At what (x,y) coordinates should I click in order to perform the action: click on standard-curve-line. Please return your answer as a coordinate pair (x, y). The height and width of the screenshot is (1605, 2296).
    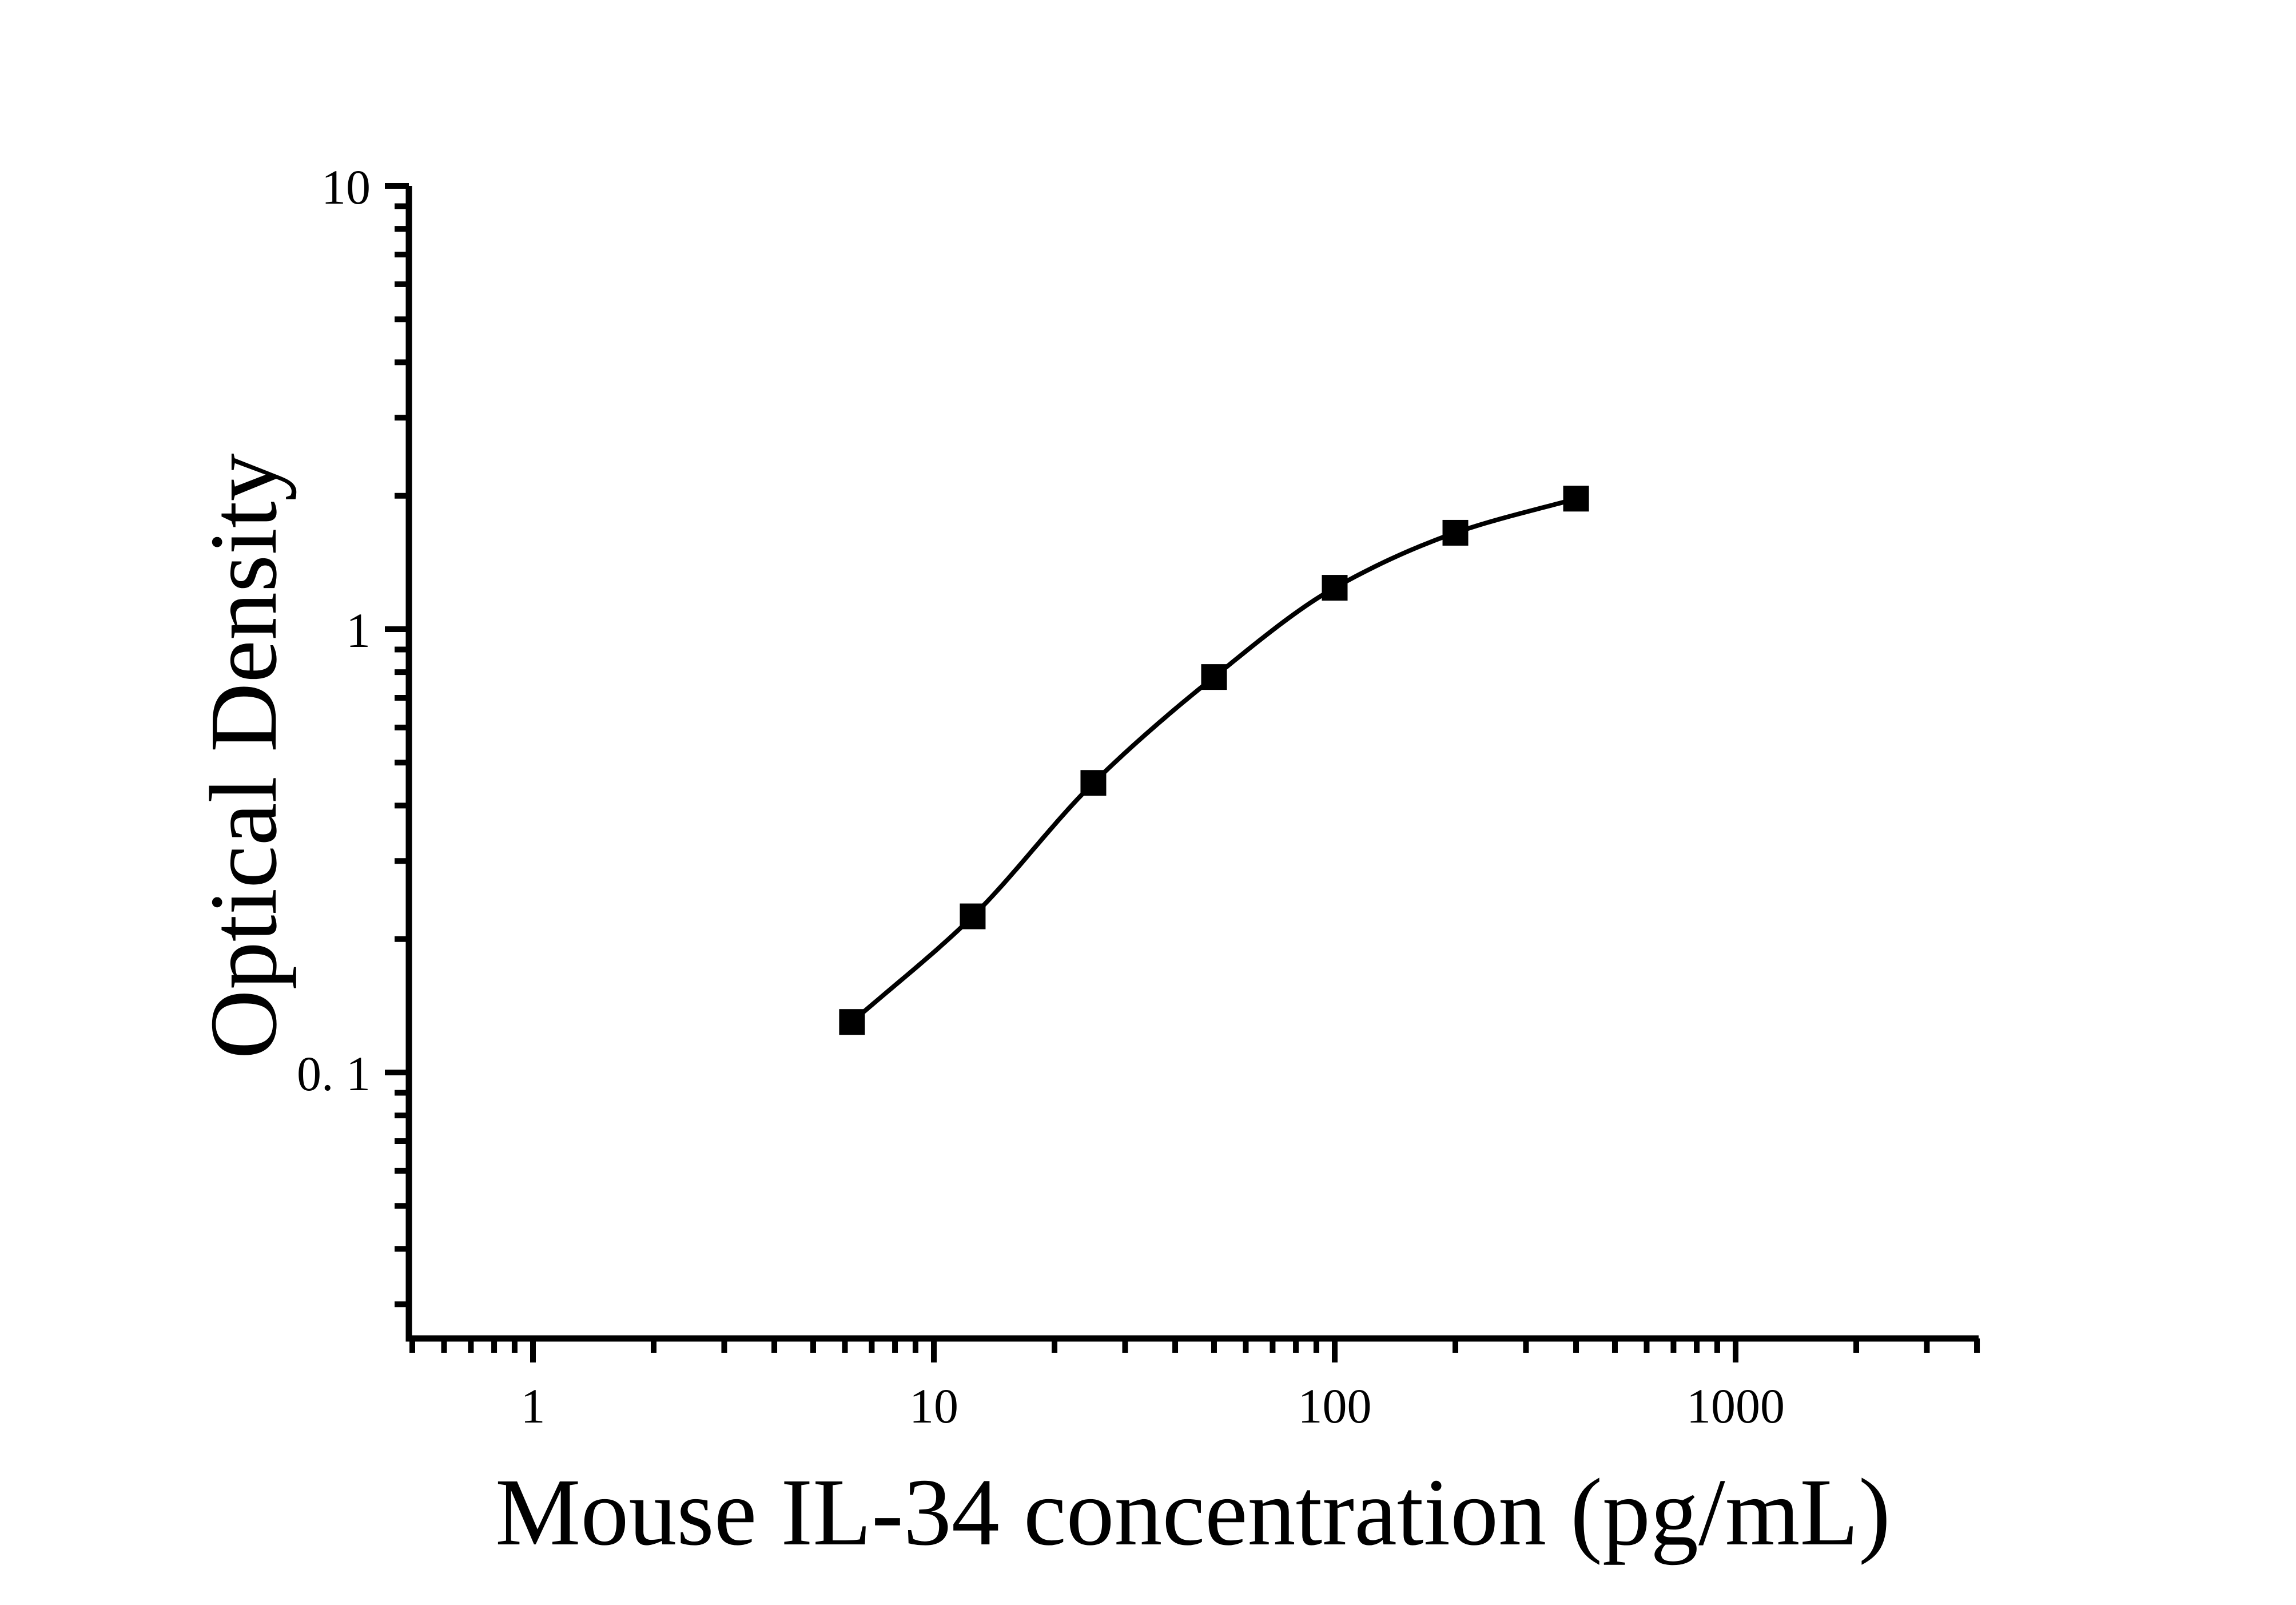
    Looking at the image, I should click on (1214, 760).